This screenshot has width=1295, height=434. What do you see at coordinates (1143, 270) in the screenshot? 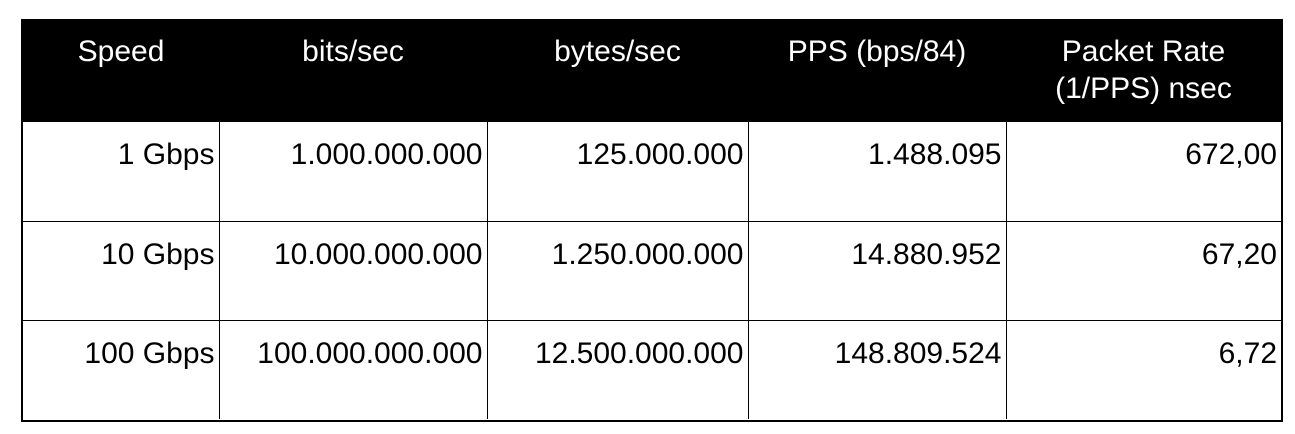
I see `cell-packet-rate: 67,20` at bounding box center [1143, 270].